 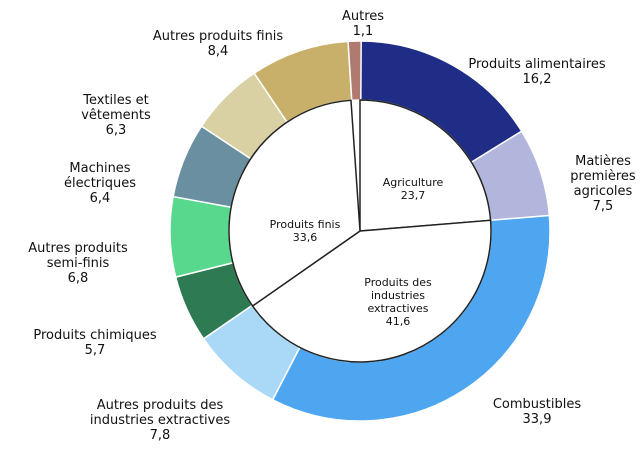 I want to click on value-label: 33,6, so click(x=305, y=237).